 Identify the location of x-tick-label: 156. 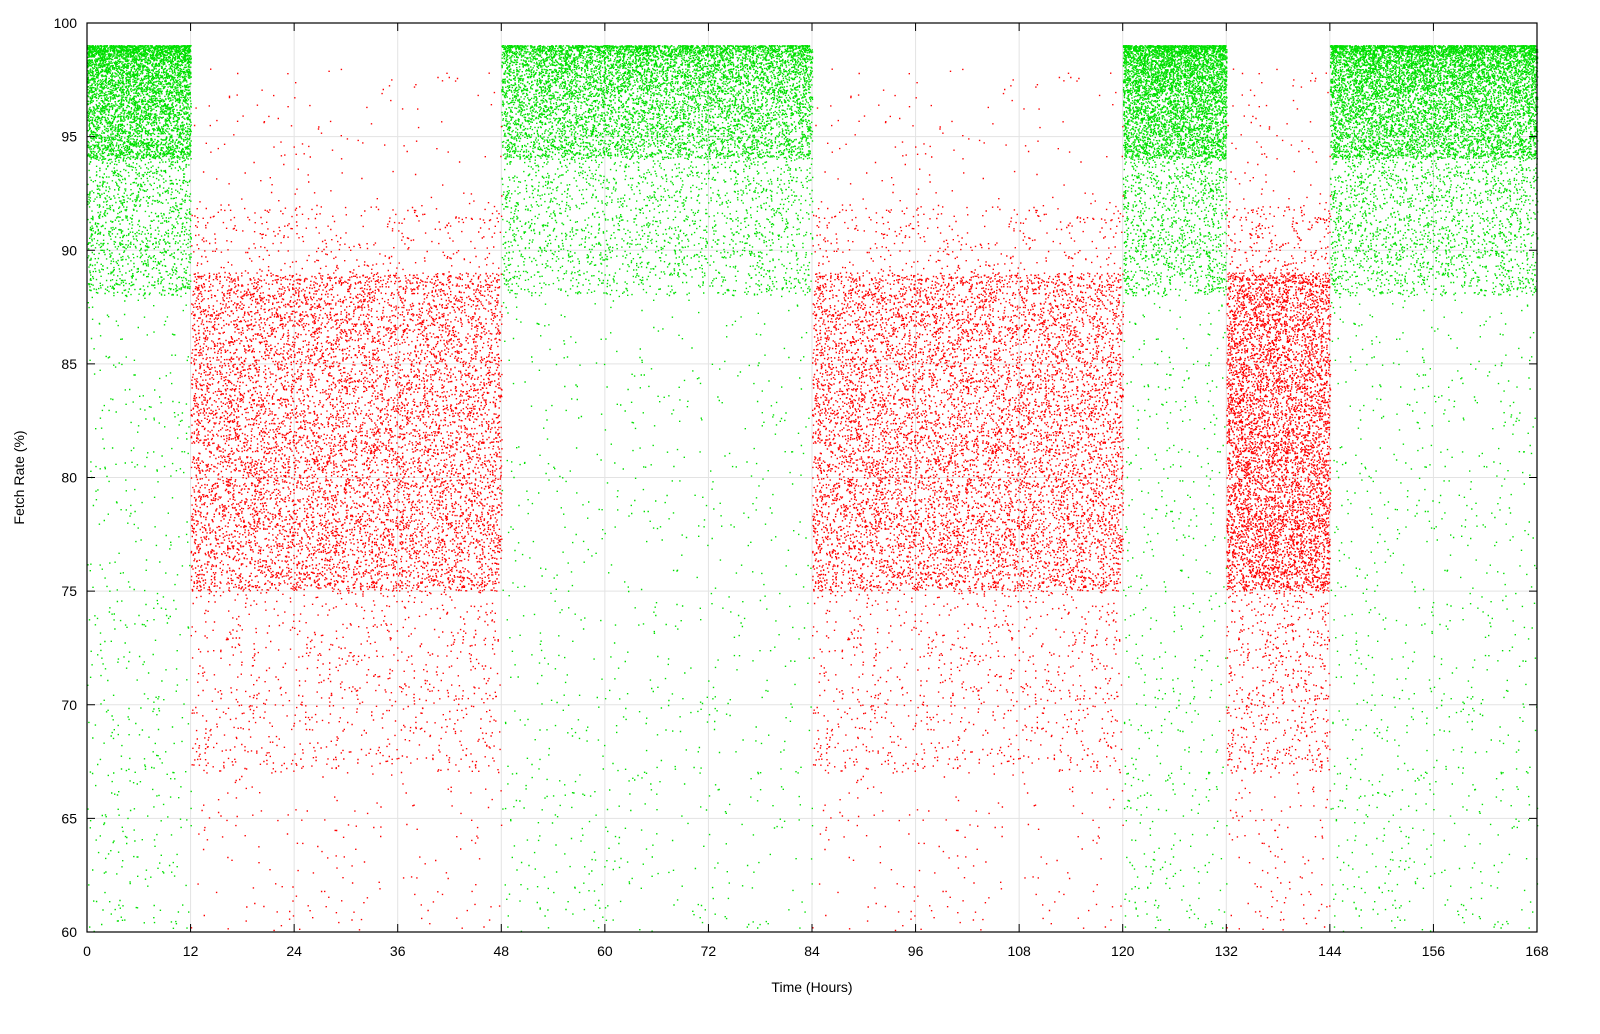
(1434, 951).